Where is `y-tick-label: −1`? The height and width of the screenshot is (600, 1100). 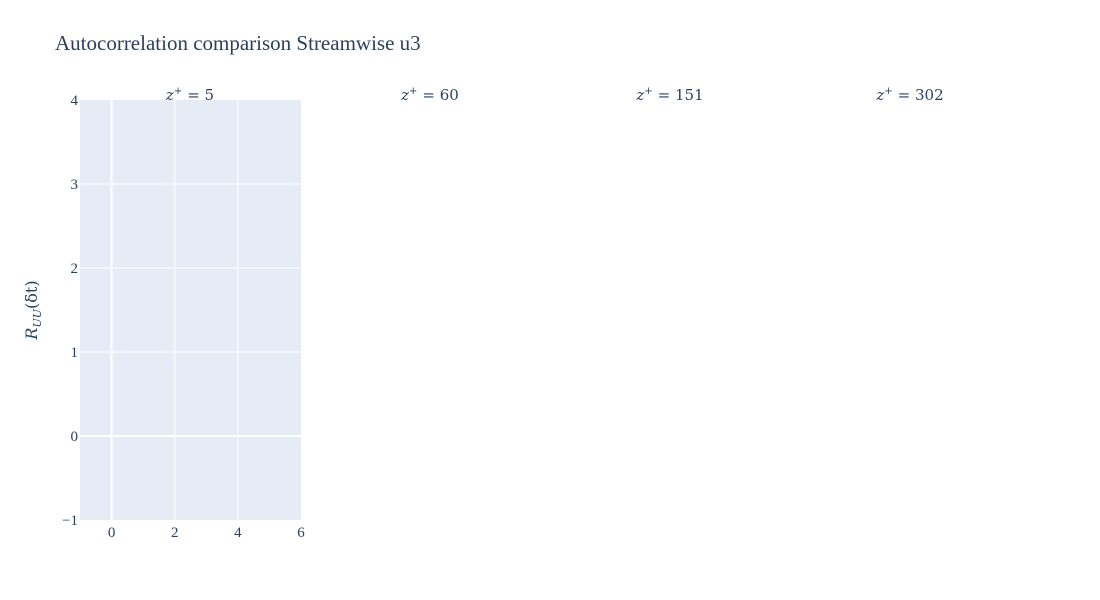
y-tick-label: −1 is located at coordinates (70, 521).